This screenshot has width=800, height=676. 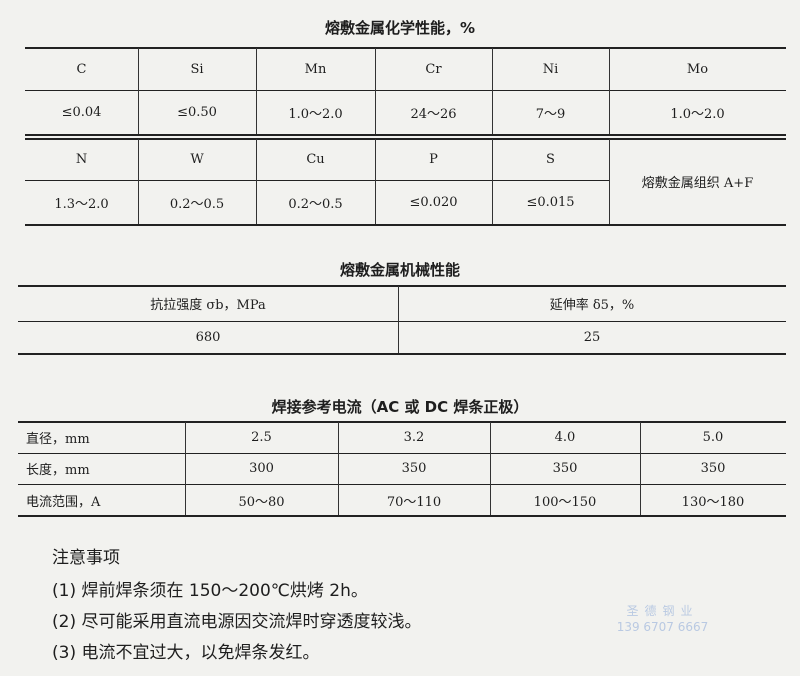 What do you see at coordinates (565, 437) in the screenshot?
I see `current-value: 4.0` at bounding box center [565, 437].